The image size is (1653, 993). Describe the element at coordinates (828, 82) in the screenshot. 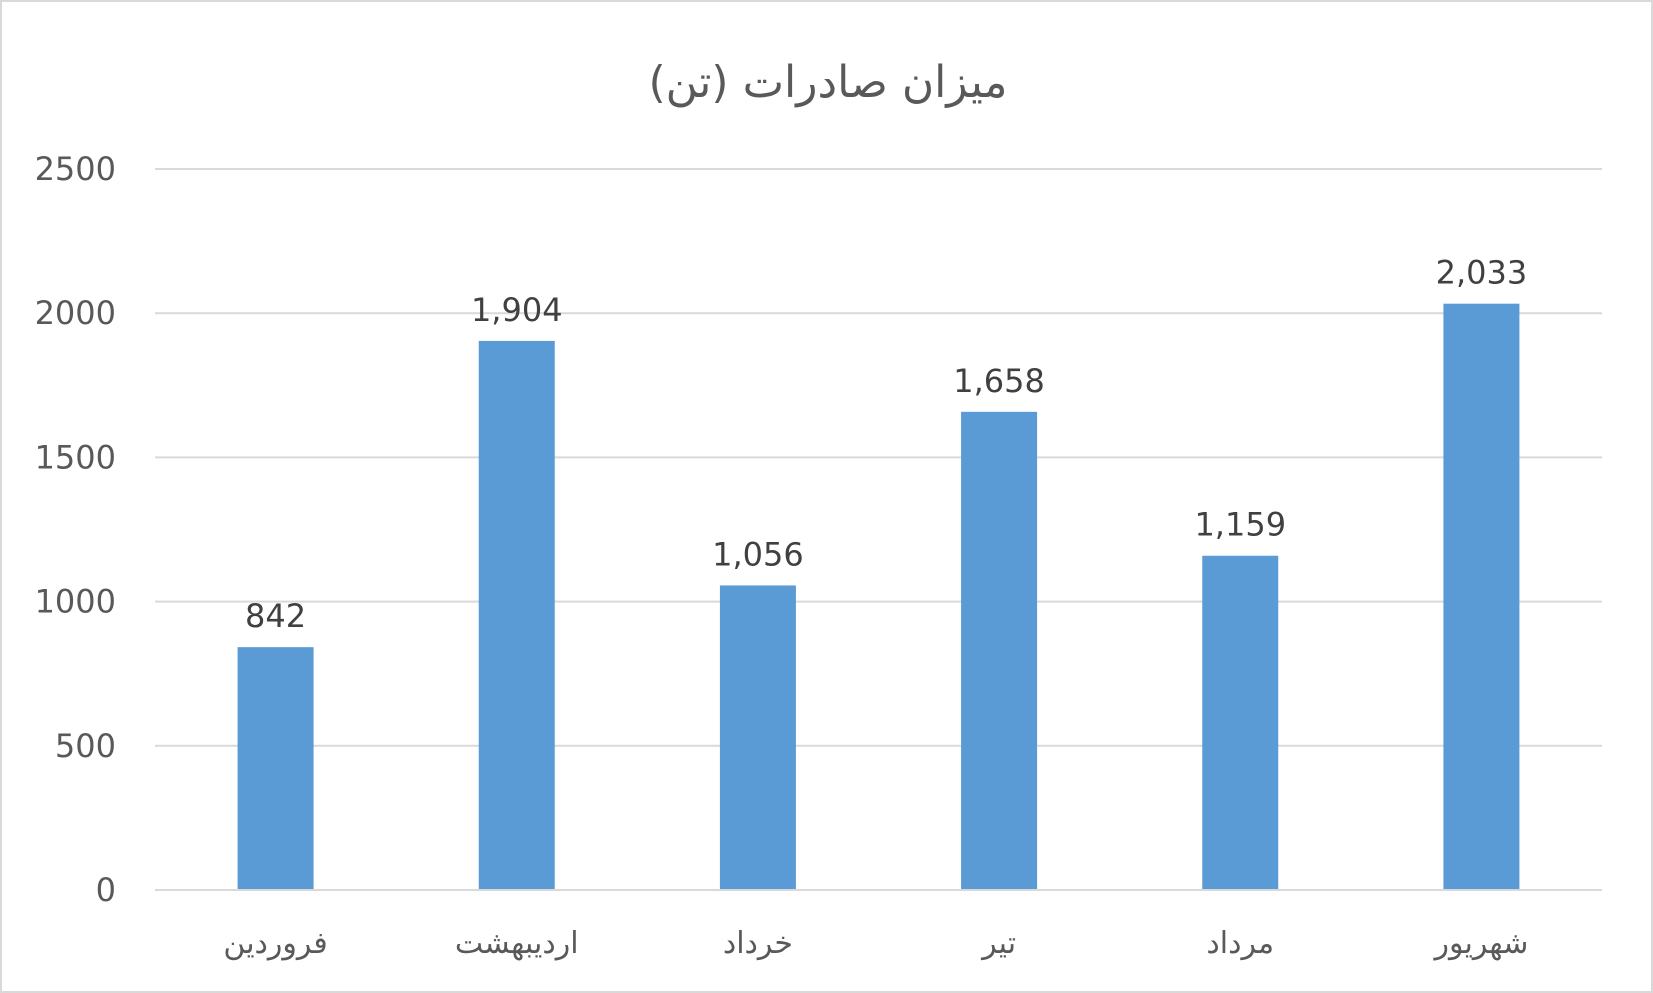

I see `chart-title: میزان صادرات (تن)` at that location.